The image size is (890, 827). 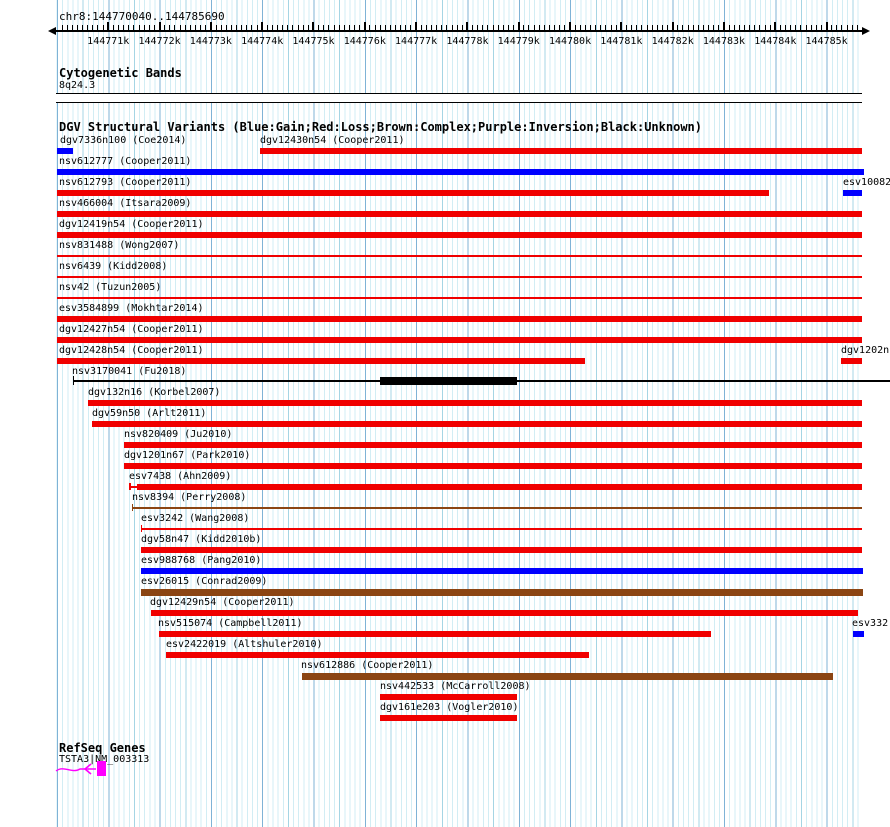 I want to click on variant-label: nsv442533 (McCarroll2008), so click(x=455, y=686).